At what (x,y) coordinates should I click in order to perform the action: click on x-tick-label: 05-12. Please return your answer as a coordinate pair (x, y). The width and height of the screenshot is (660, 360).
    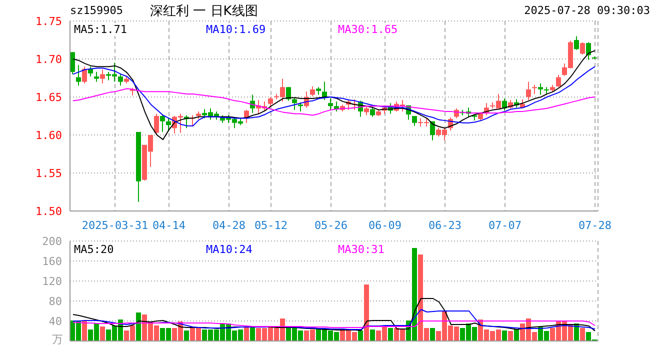
    Looking at the image, I should click on (271, 225).